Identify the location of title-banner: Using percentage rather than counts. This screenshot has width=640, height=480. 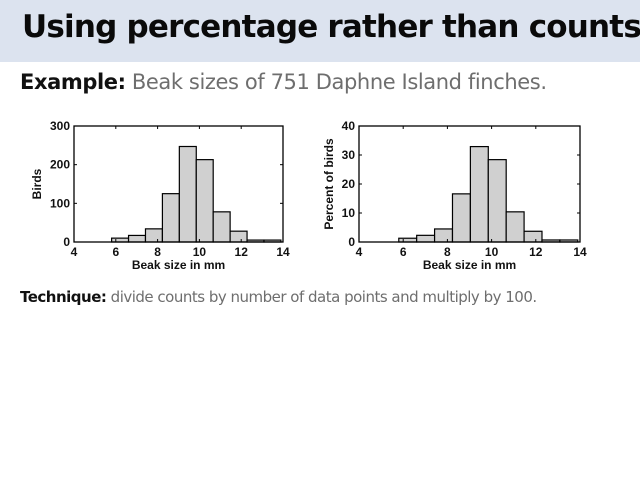
(320, 31).